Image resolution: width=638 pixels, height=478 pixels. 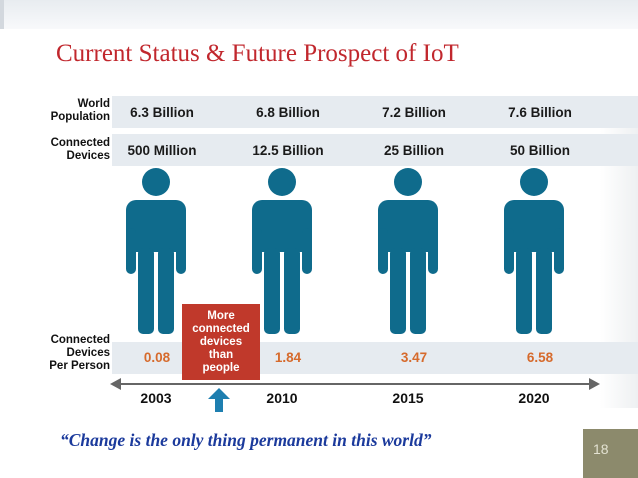 I want to click on population-2015: 7.2 Billion, so click(x=414, y=112).